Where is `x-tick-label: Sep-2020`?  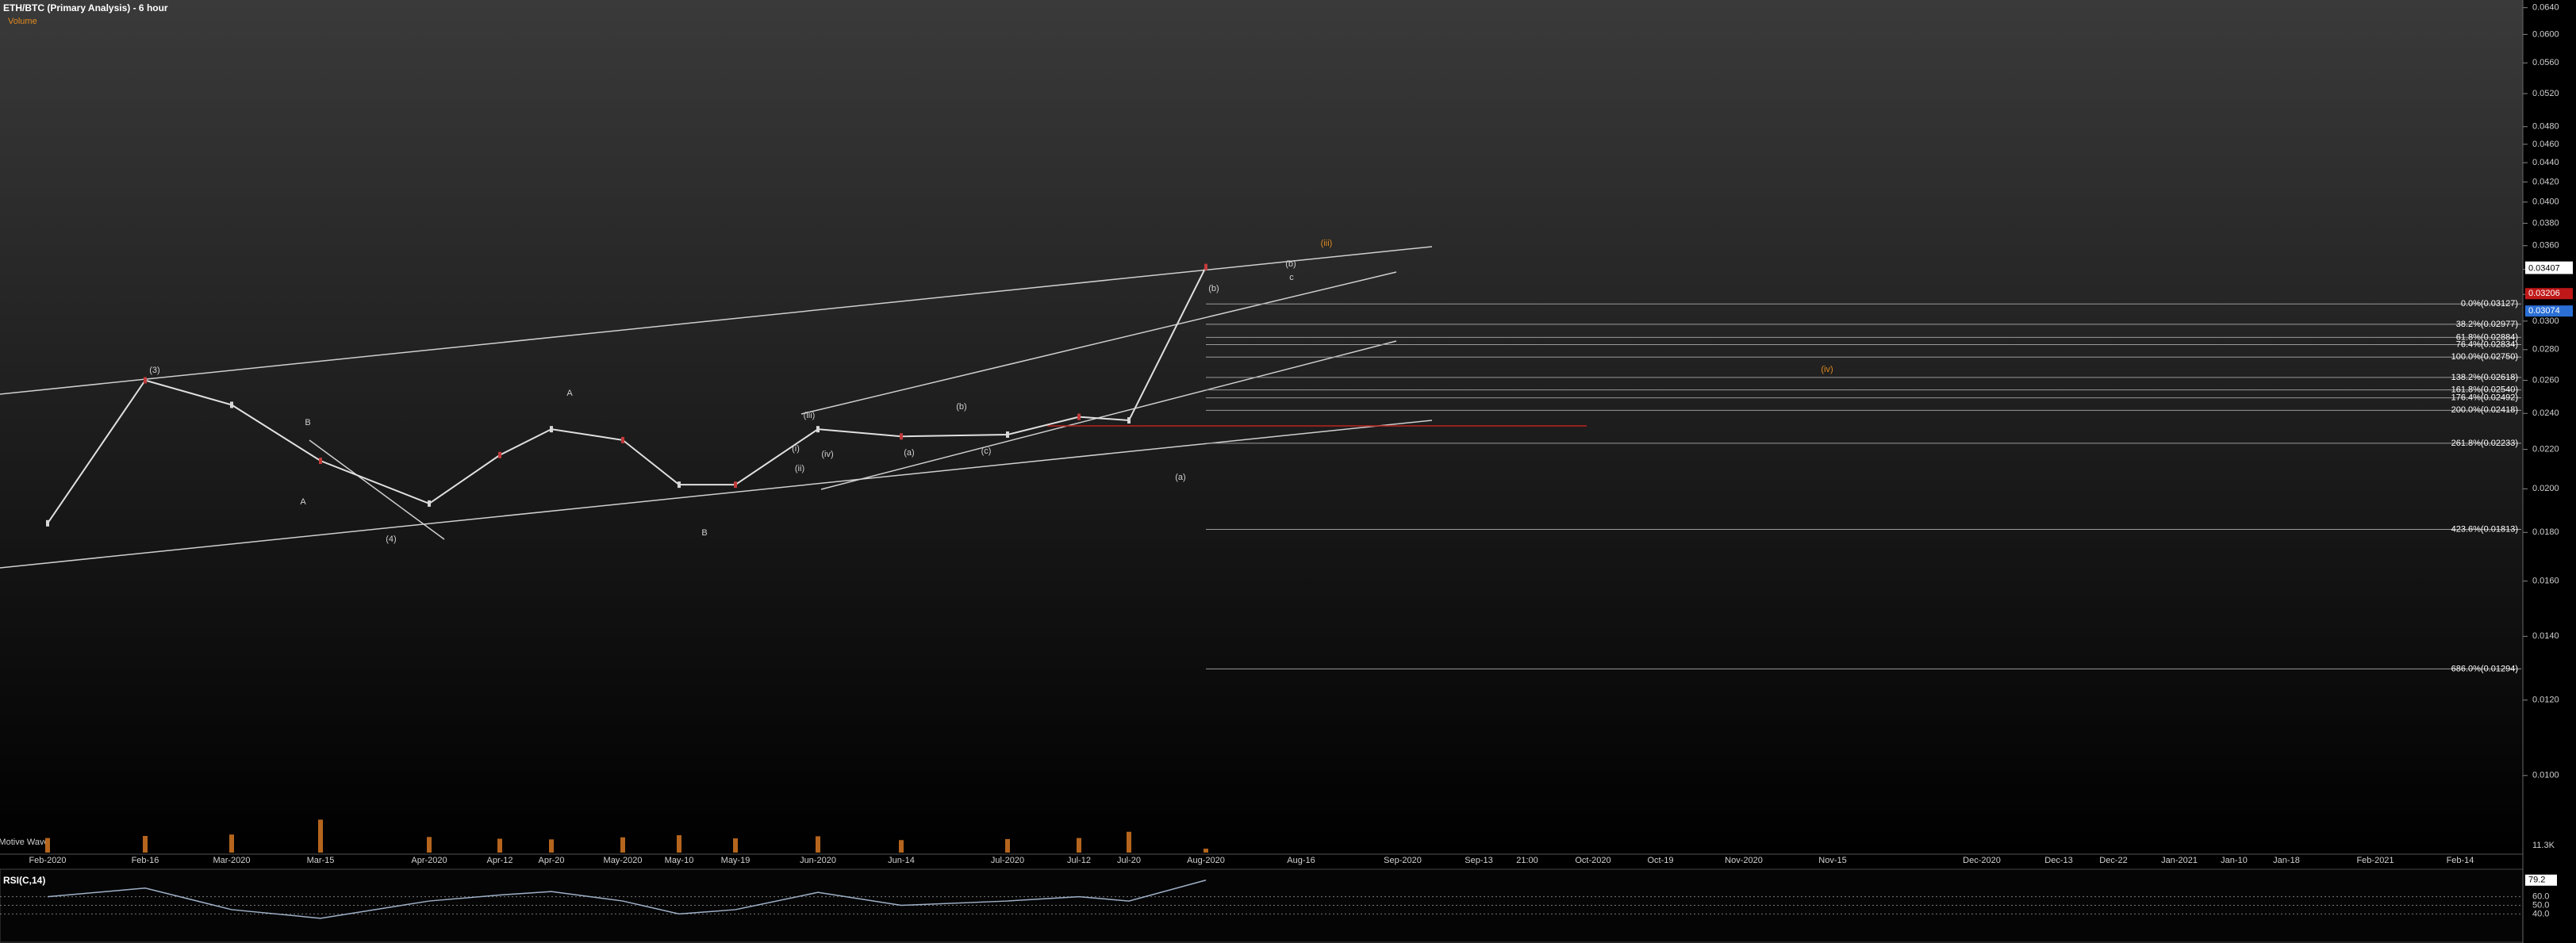 x-tick-label: Sep-2020 is located at coordinates (1403, 860).